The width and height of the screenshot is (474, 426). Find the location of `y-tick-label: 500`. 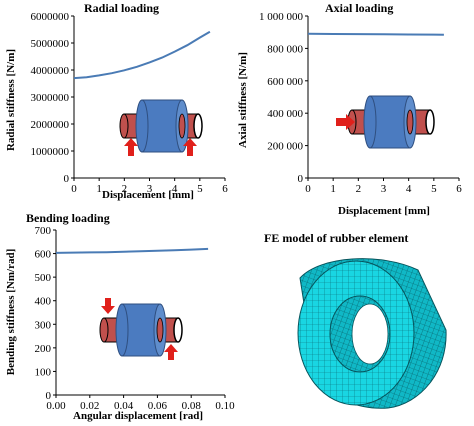

y-tick-label: 500 is located at coordinates (43, 278).